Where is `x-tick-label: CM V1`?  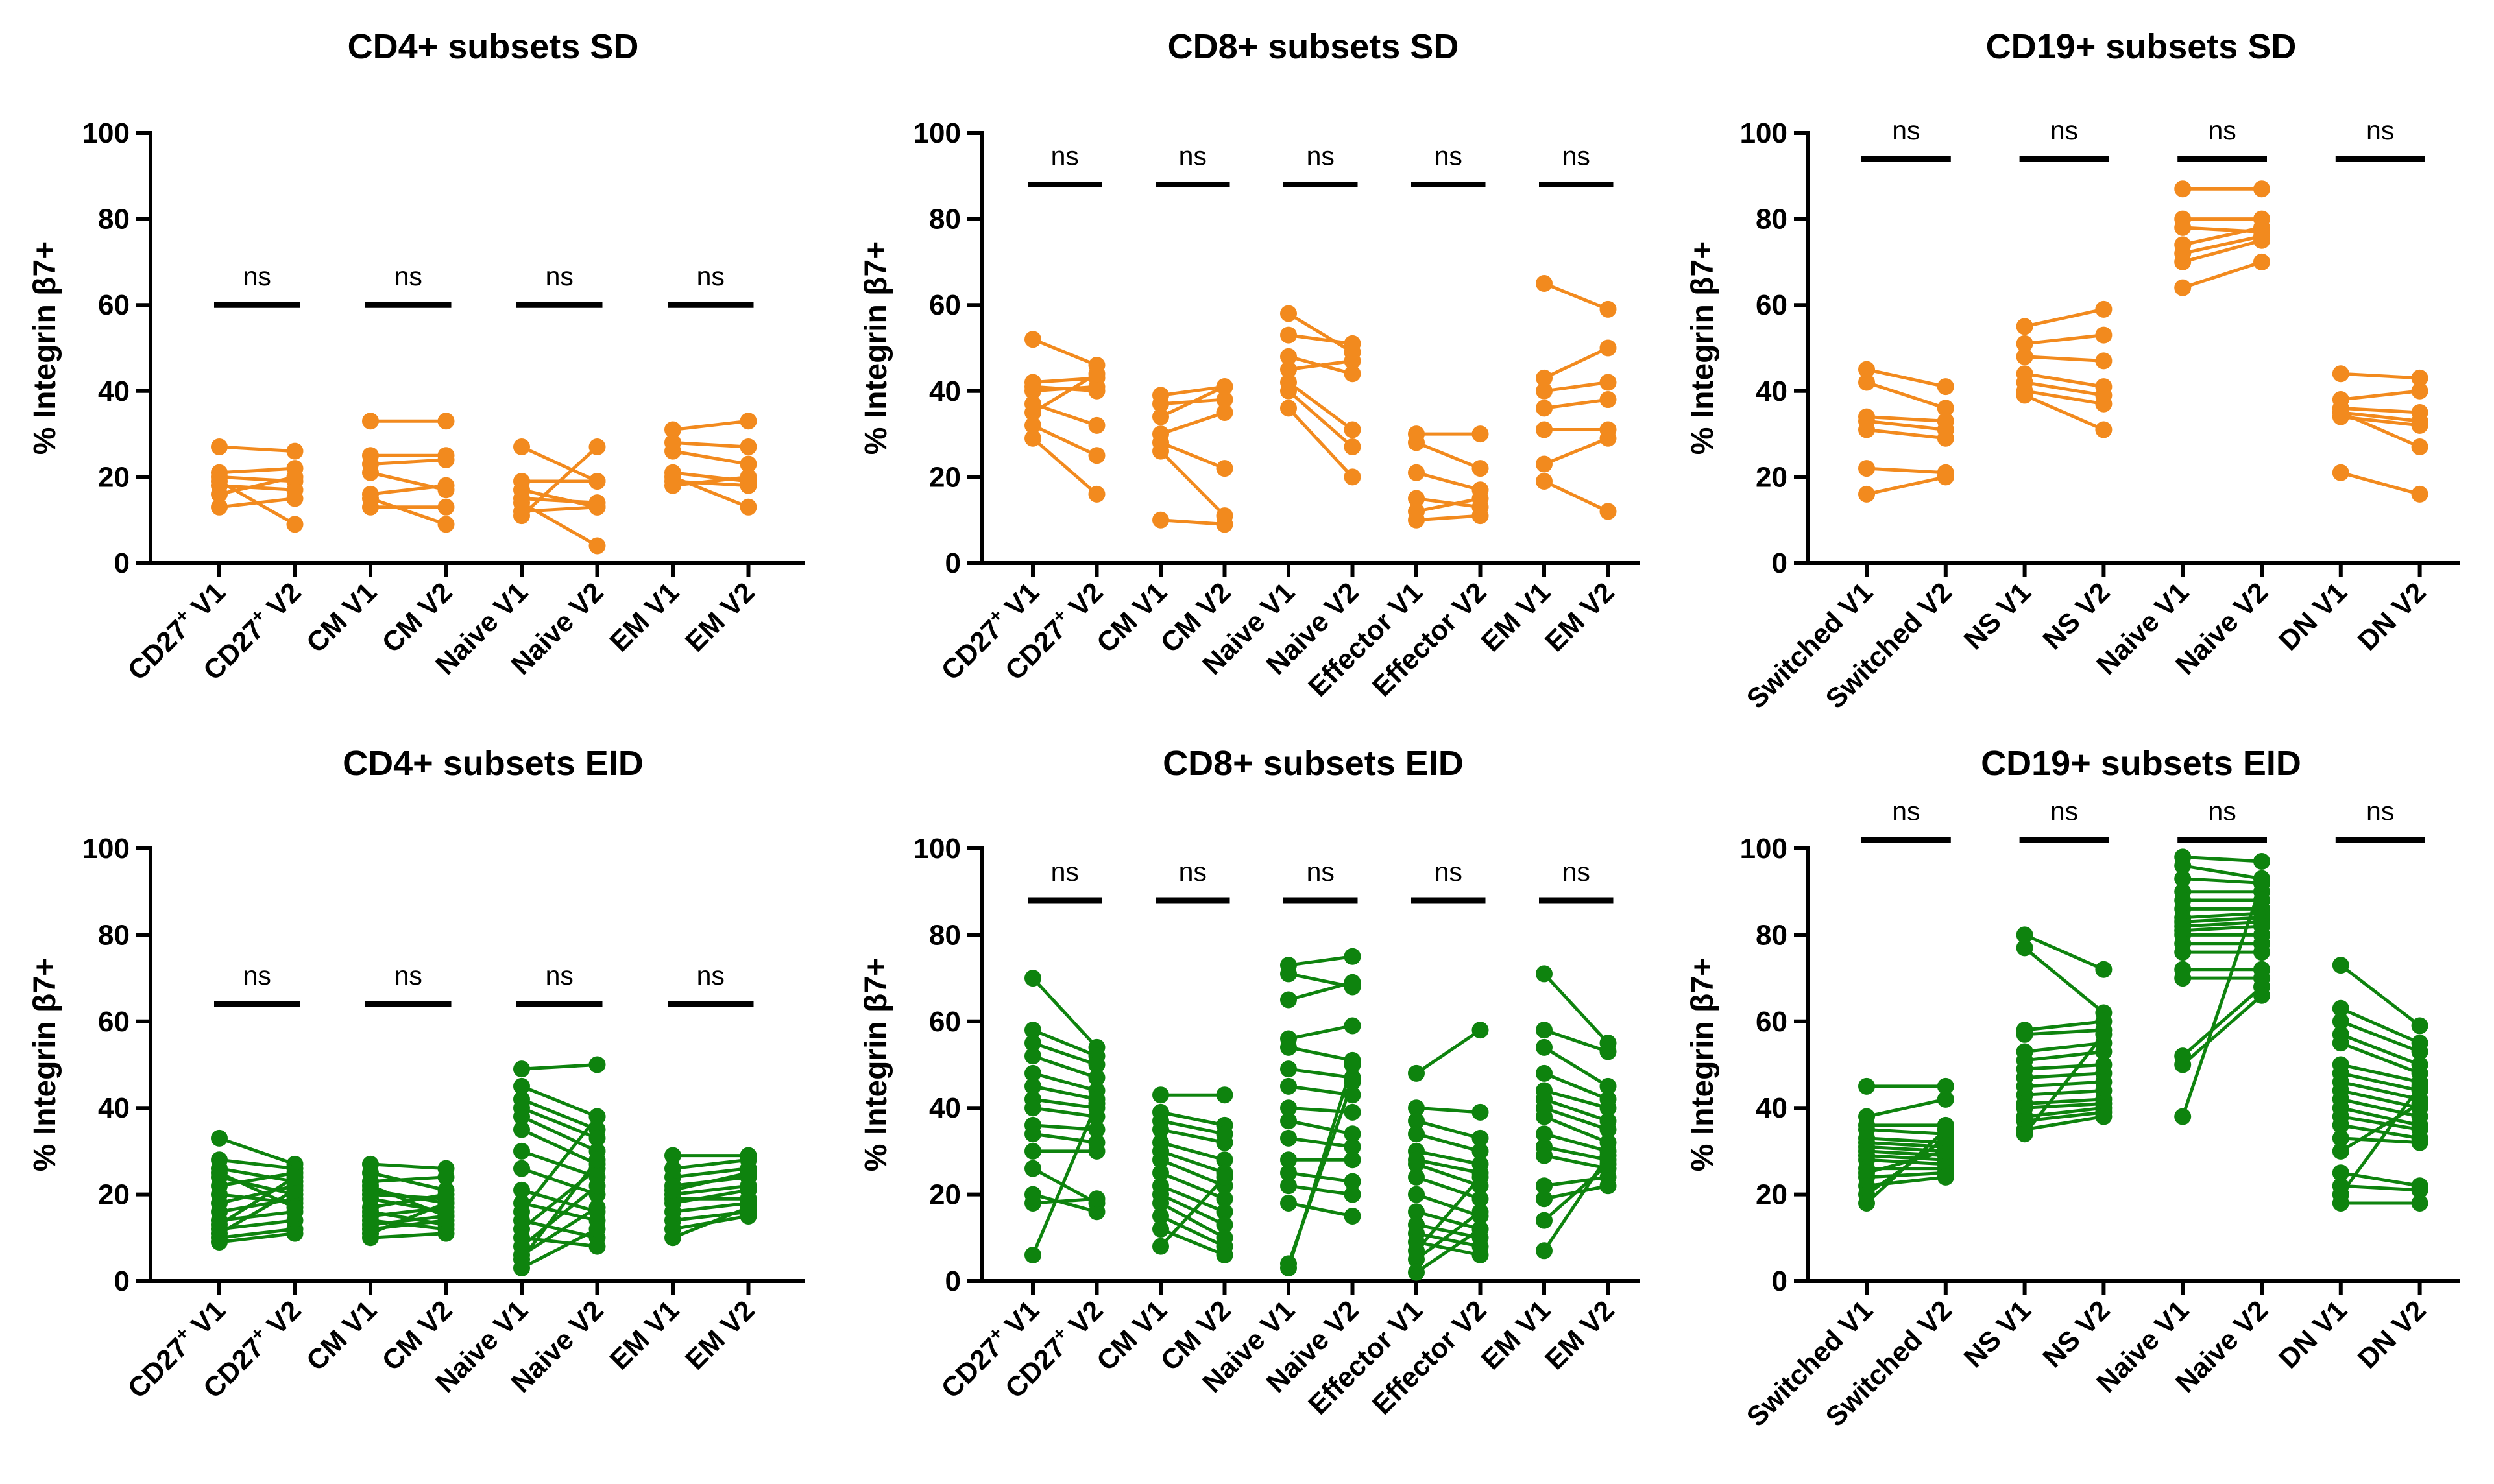
x-tick-label: CM V1 is located at coordinates (1132, 618).